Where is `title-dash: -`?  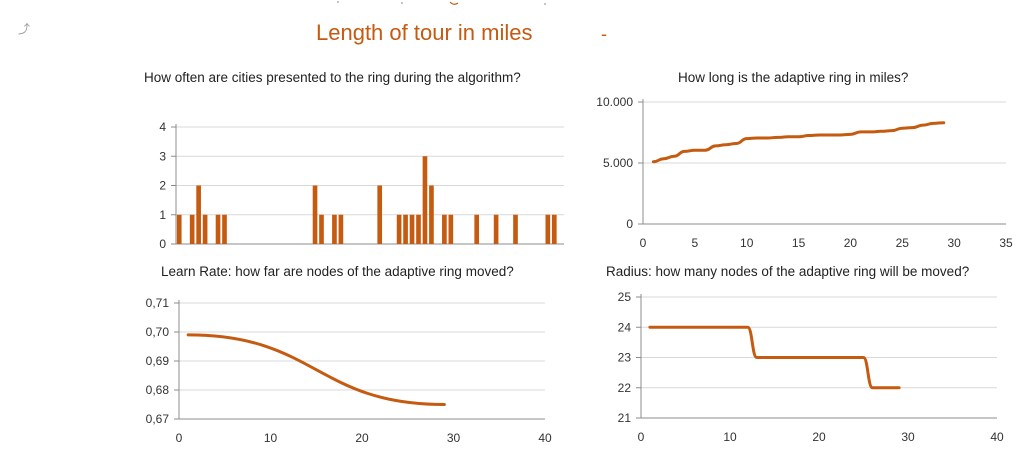 title-dash: - is located at coordinates (604, 34).